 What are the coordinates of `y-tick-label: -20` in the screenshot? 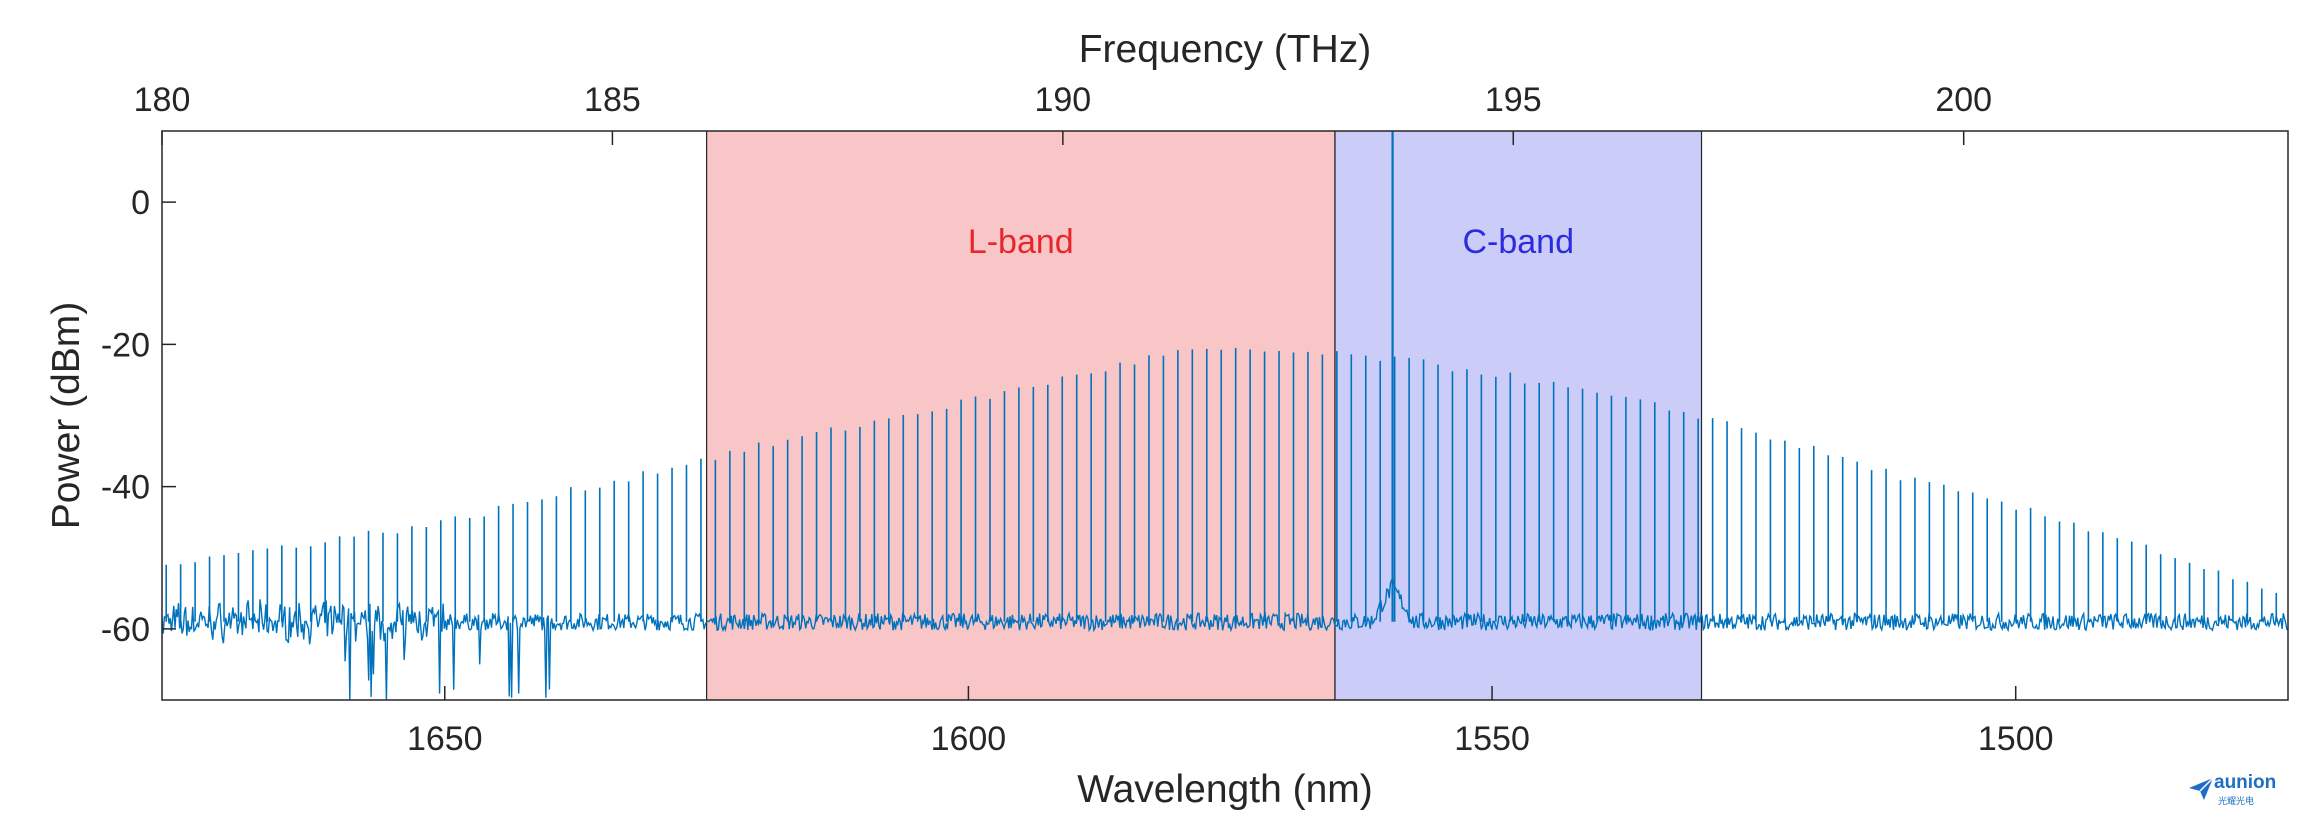 It's located at (125, 345).